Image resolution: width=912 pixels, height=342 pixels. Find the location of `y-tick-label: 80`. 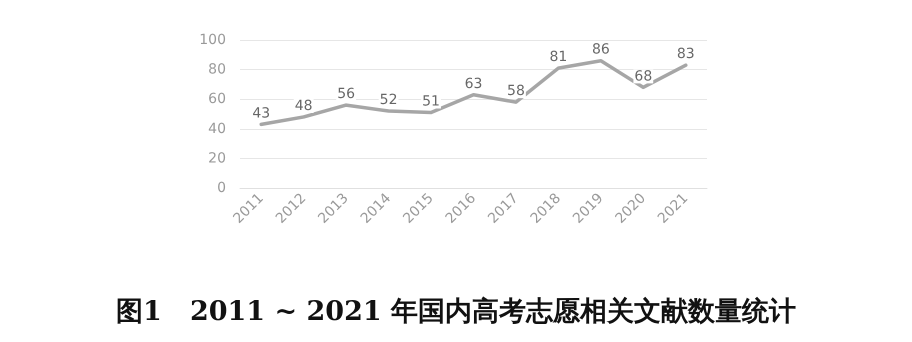

y-tick-label: 80 is located at coordinates (217, 70).